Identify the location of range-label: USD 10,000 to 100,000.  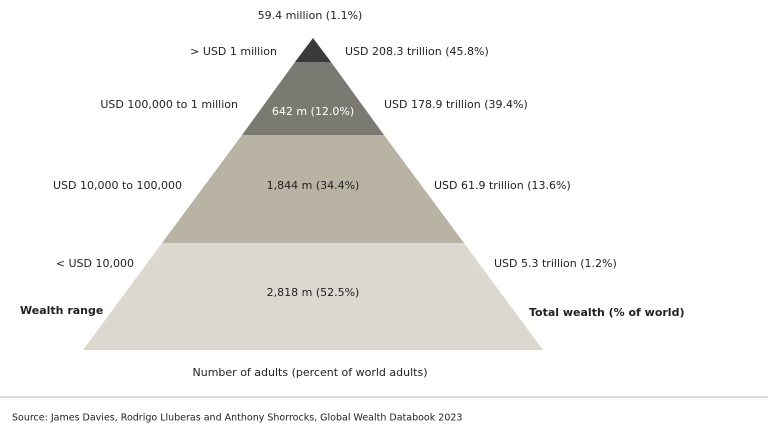
(117, 185).